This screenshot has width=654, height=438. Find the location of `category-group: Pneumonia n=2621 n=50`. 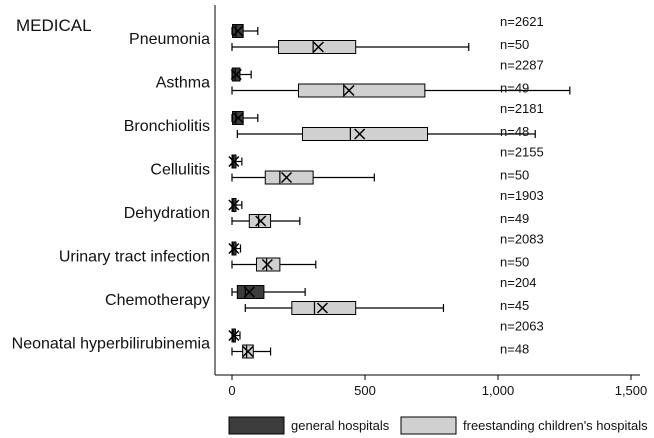

category-group: Pneumonia n=2621 n=50 is located at coordinates (336, 34).